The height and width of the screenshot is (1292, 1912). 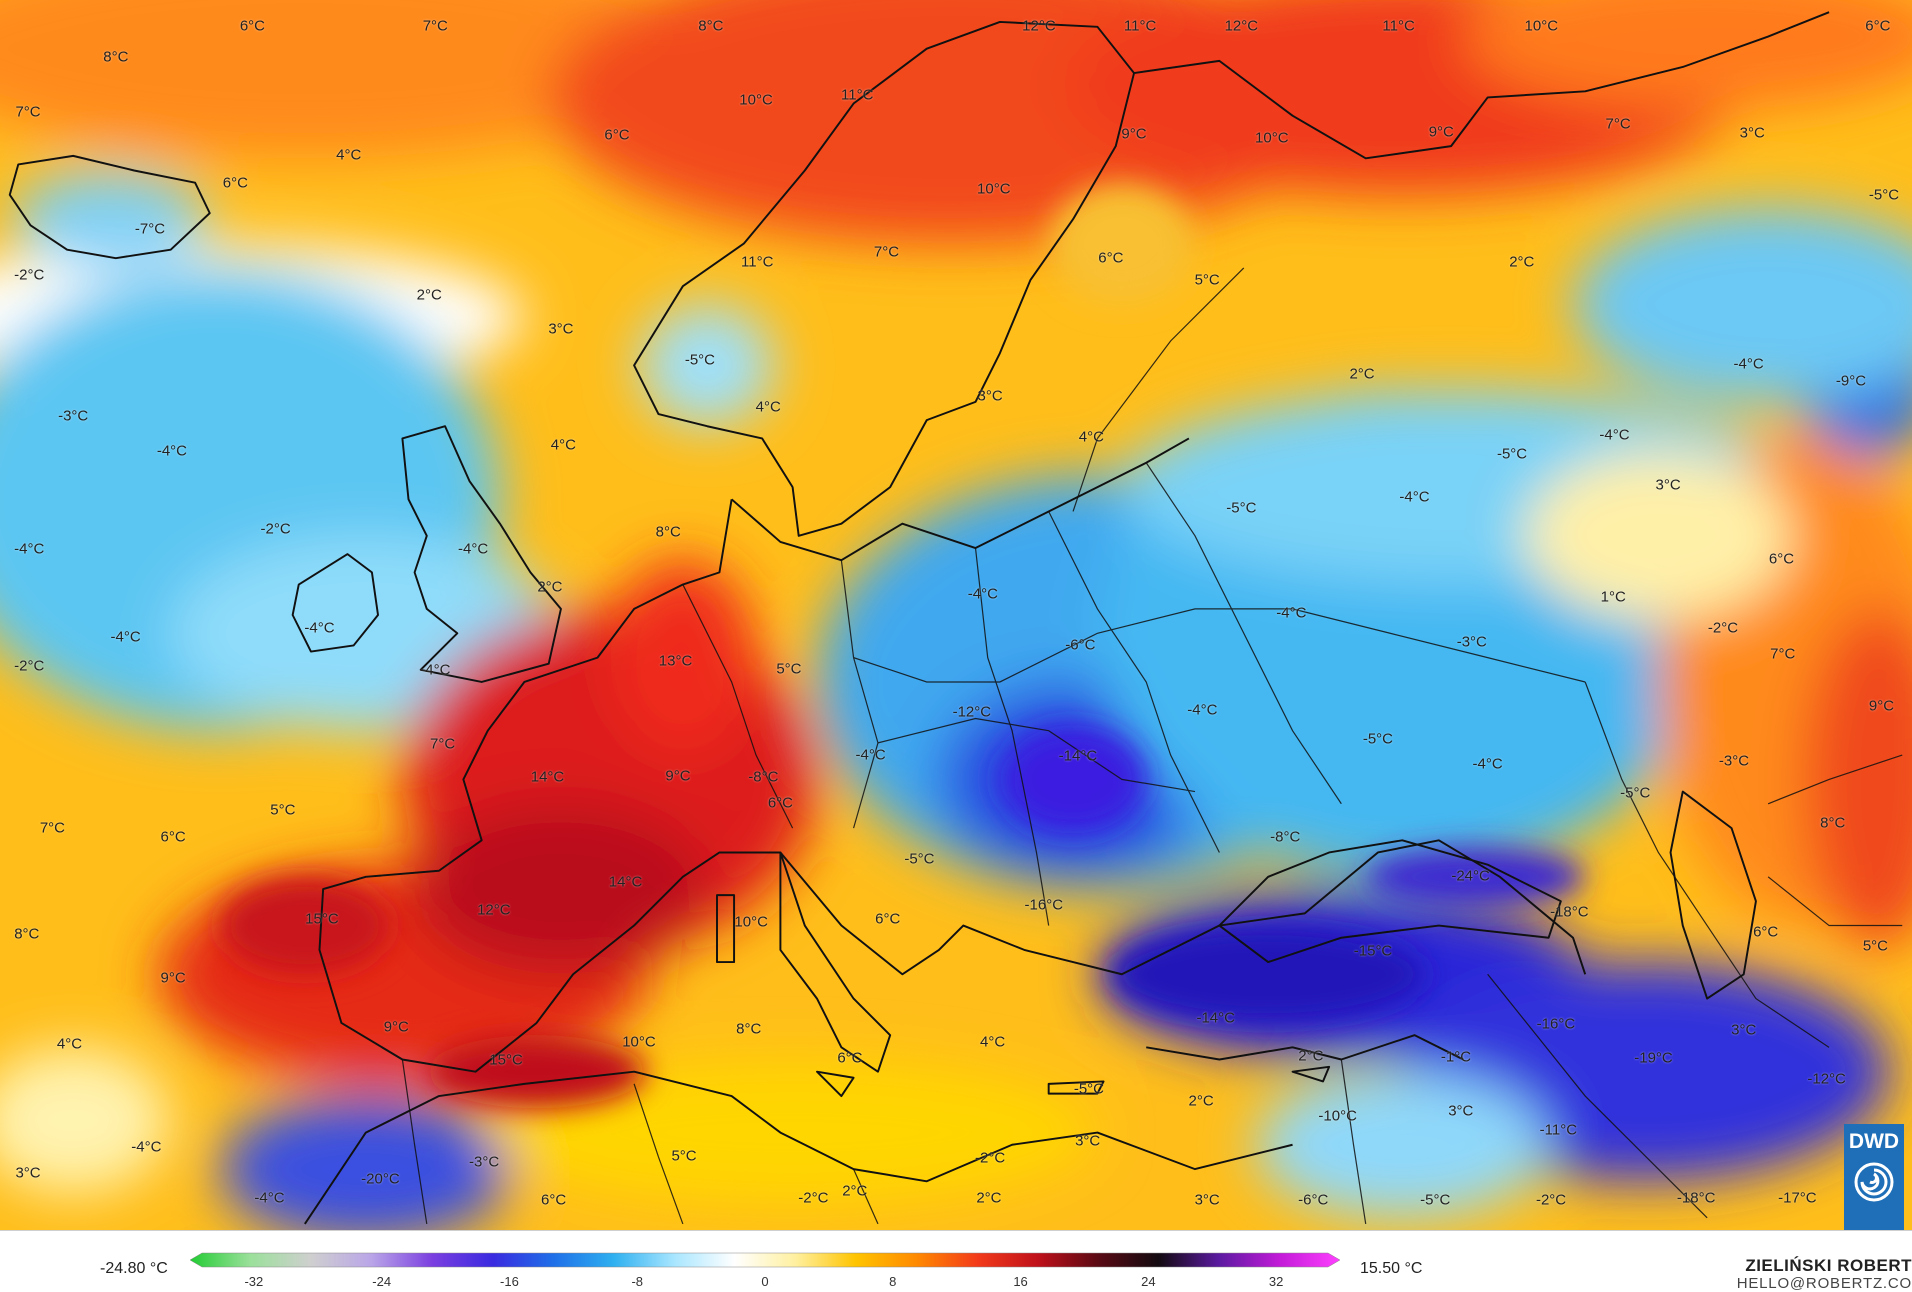 What do you see at coordinates (1824, 1283) in the screenshot?
I see `author-contact: HELLO@ROBERTZ.CO` at bounding box center [1824, 1283].